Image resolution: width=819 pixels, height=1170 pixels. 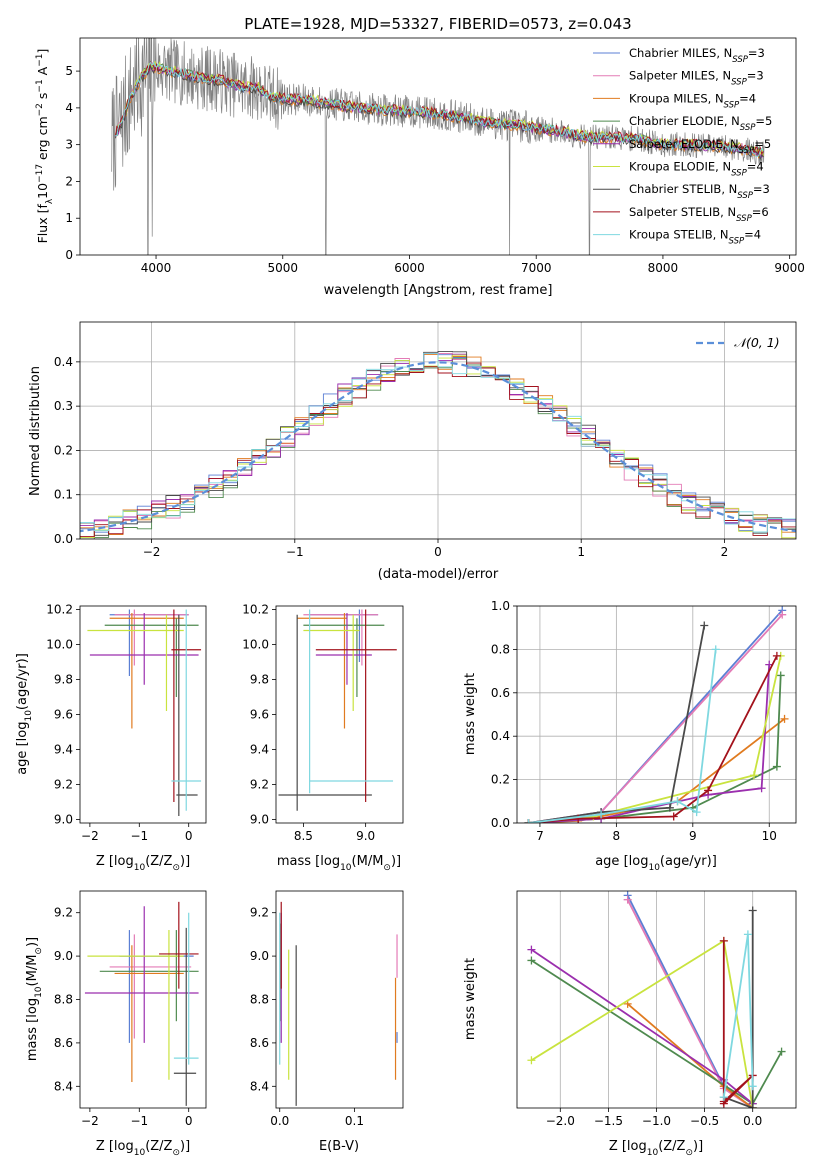 What do you see at coordinates (144, 712) in the screenshot?
I see `age-vs-Z-plot-area` at bounding box center [144, 712].